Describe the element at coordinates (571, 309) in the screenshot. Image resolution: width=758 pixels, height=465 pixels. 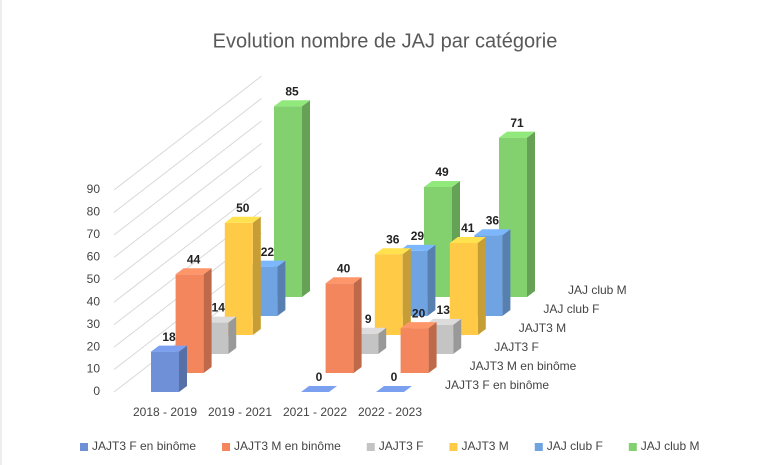
I see `depth-label: JAJ club F` at that location.